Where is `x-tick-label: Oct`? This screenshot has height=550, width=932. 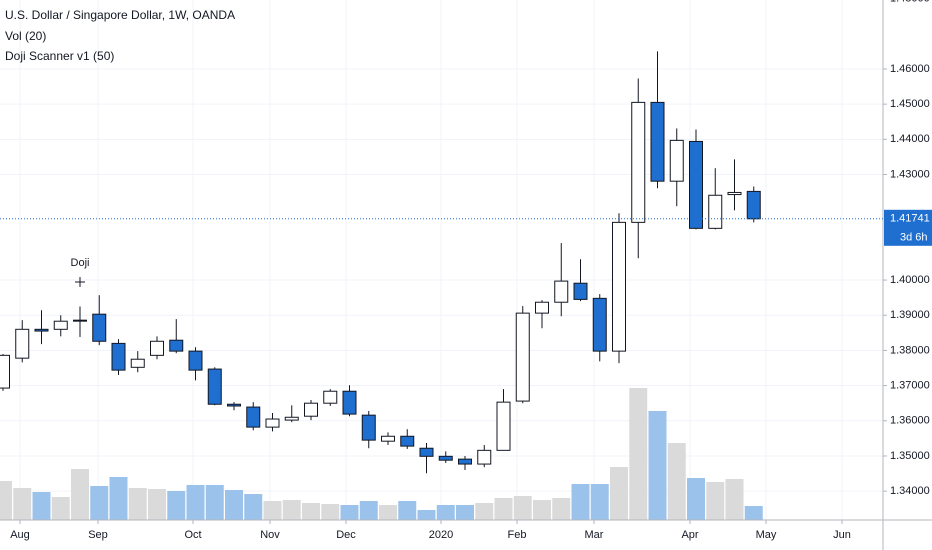
x-tick-label: Oct is located at coordinates (192, 535).